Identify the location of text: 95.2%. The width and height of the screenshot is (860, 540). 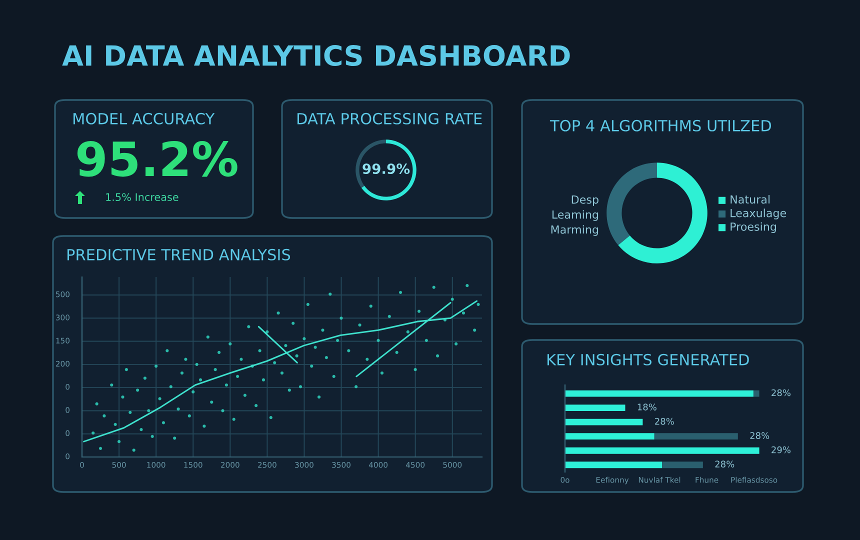
(157, 158).